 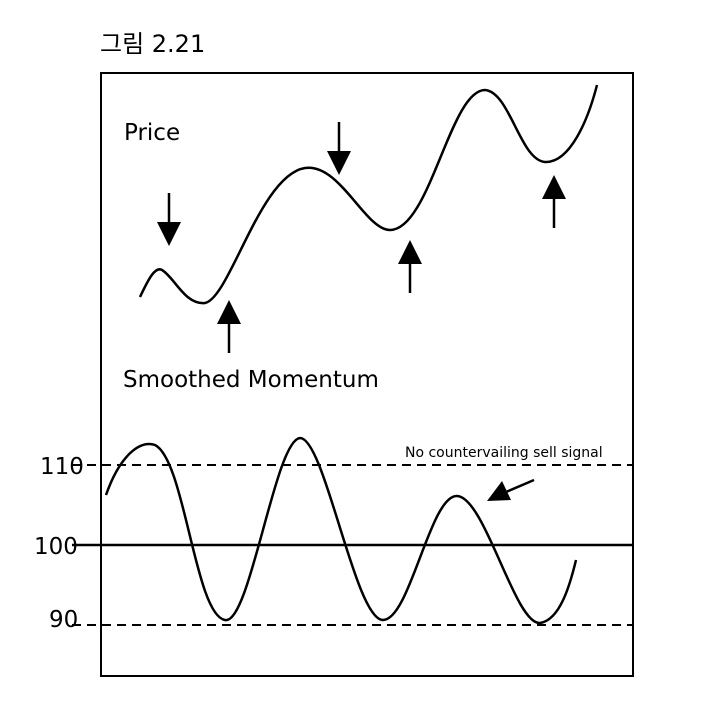 What do you see at coordinates (152, 133) in the screenshot?
I see `price-label: Price` at bounding box center [152, 133].